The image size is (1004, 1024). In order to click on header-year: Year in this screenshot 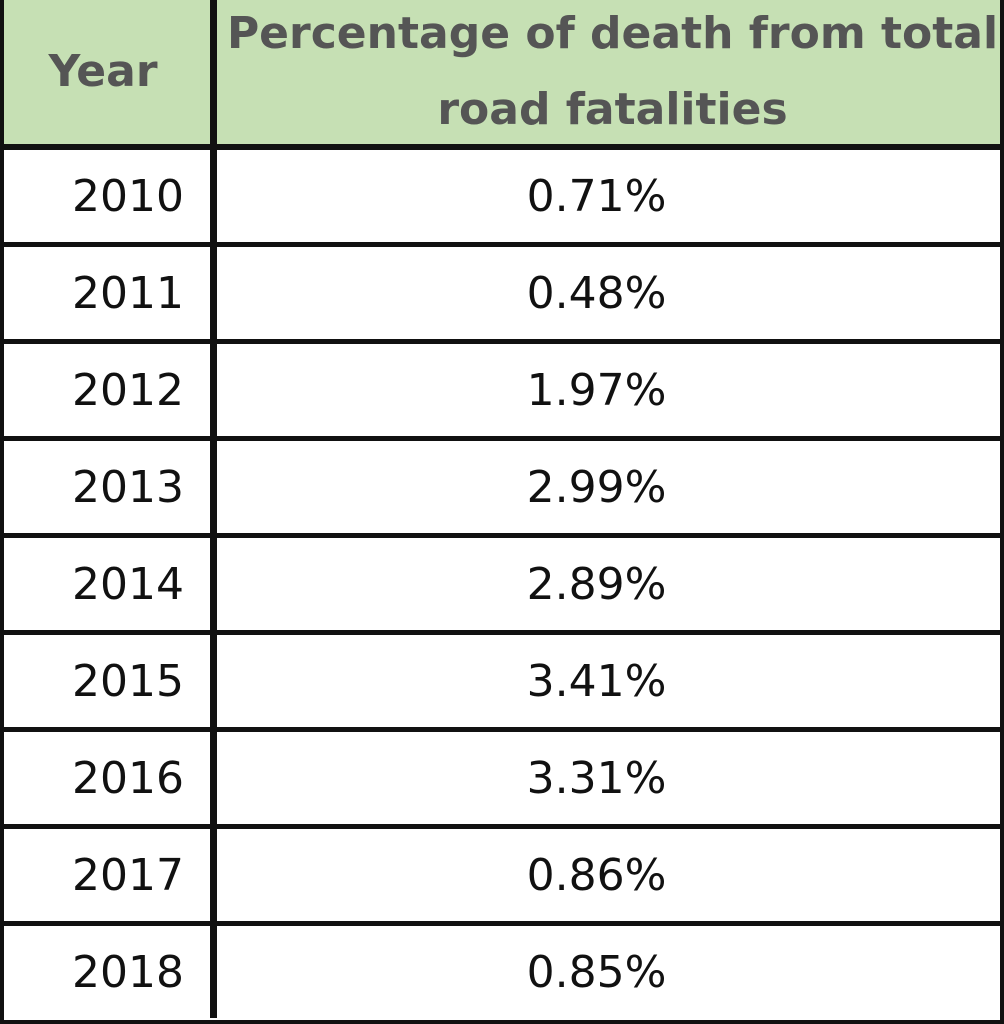, I will do `click(110, 72)`.